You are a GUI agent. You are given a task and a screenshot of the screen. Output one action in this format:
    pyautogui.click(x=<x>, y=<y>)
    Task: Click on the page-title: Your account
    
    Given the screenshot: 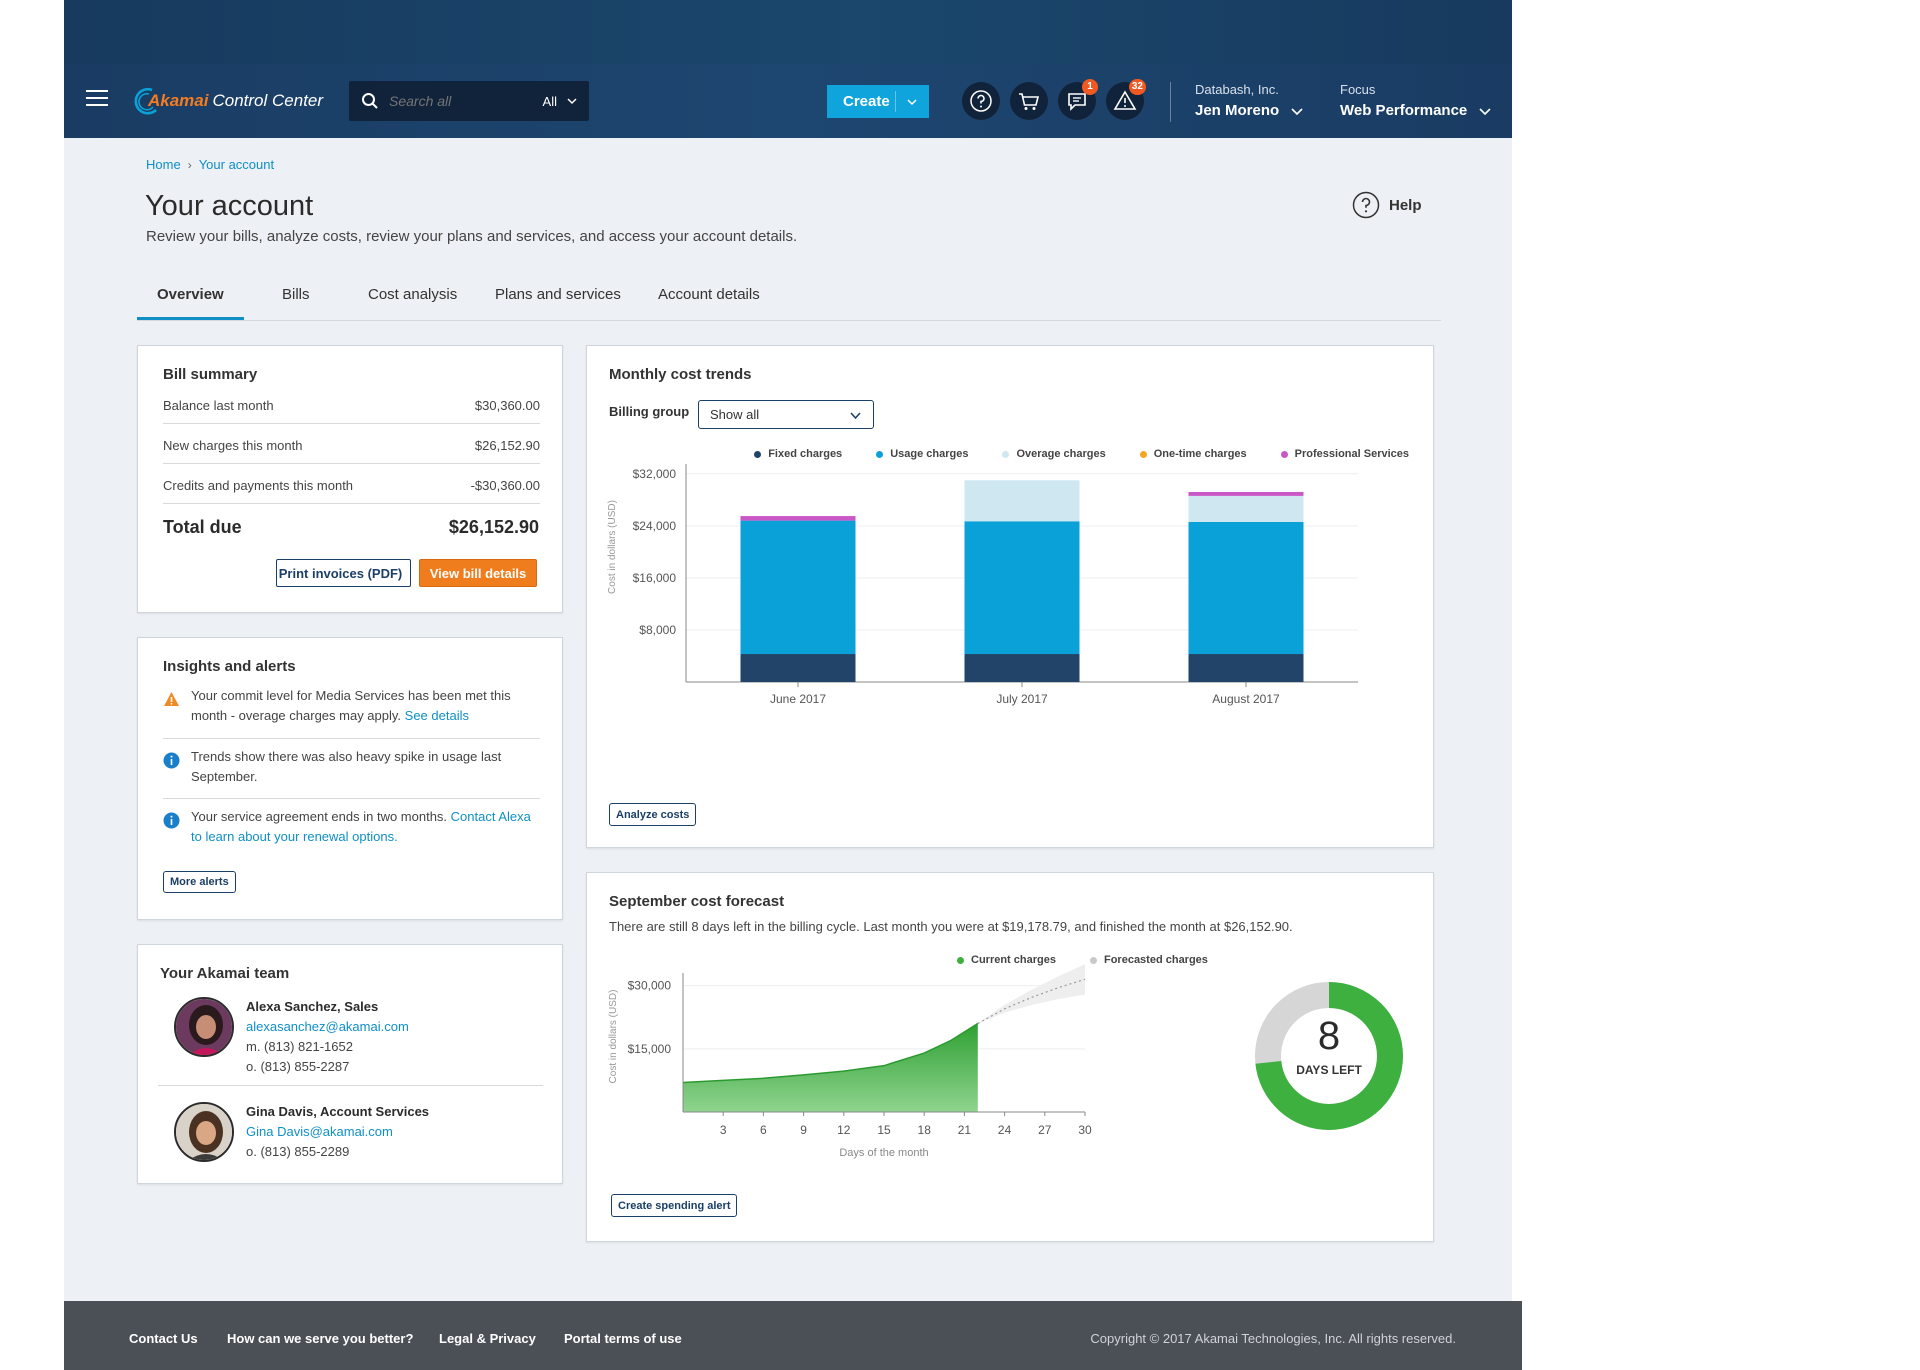 What is the action you would take?
    pyautogui.click(x=229, y=206)
    